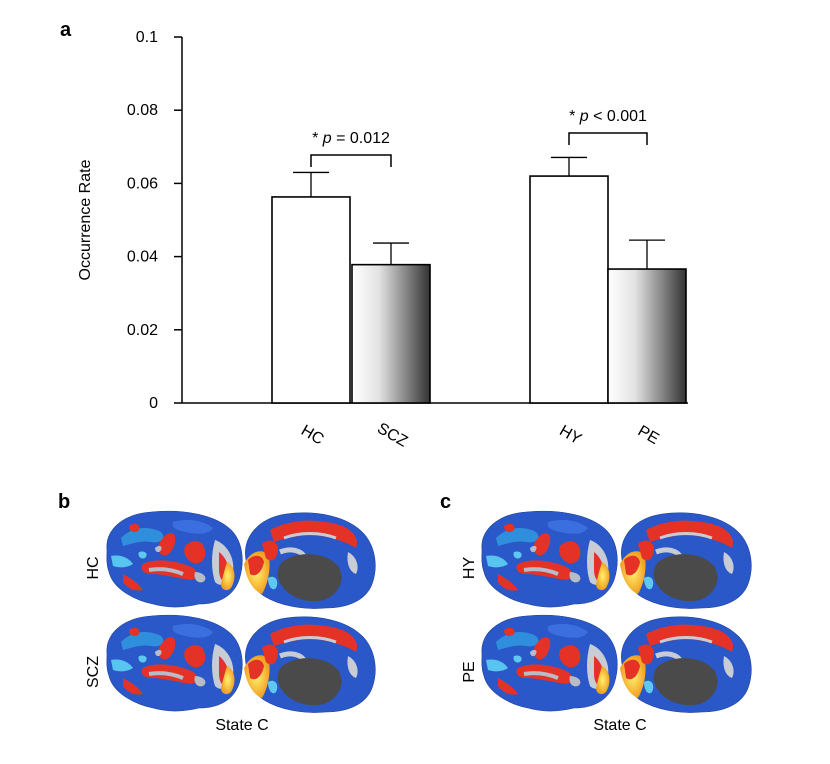  I want to click on x-tick-label-hc: HC, so click(312, 435).